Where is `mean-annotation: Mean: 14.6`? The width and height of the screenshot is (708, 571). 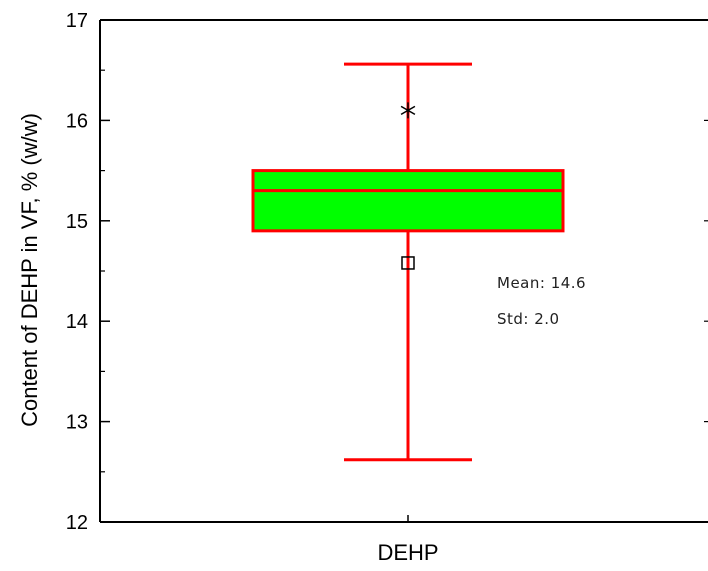 mean-annotation: Mean: 14.6 is located at coordinates (541, 283).